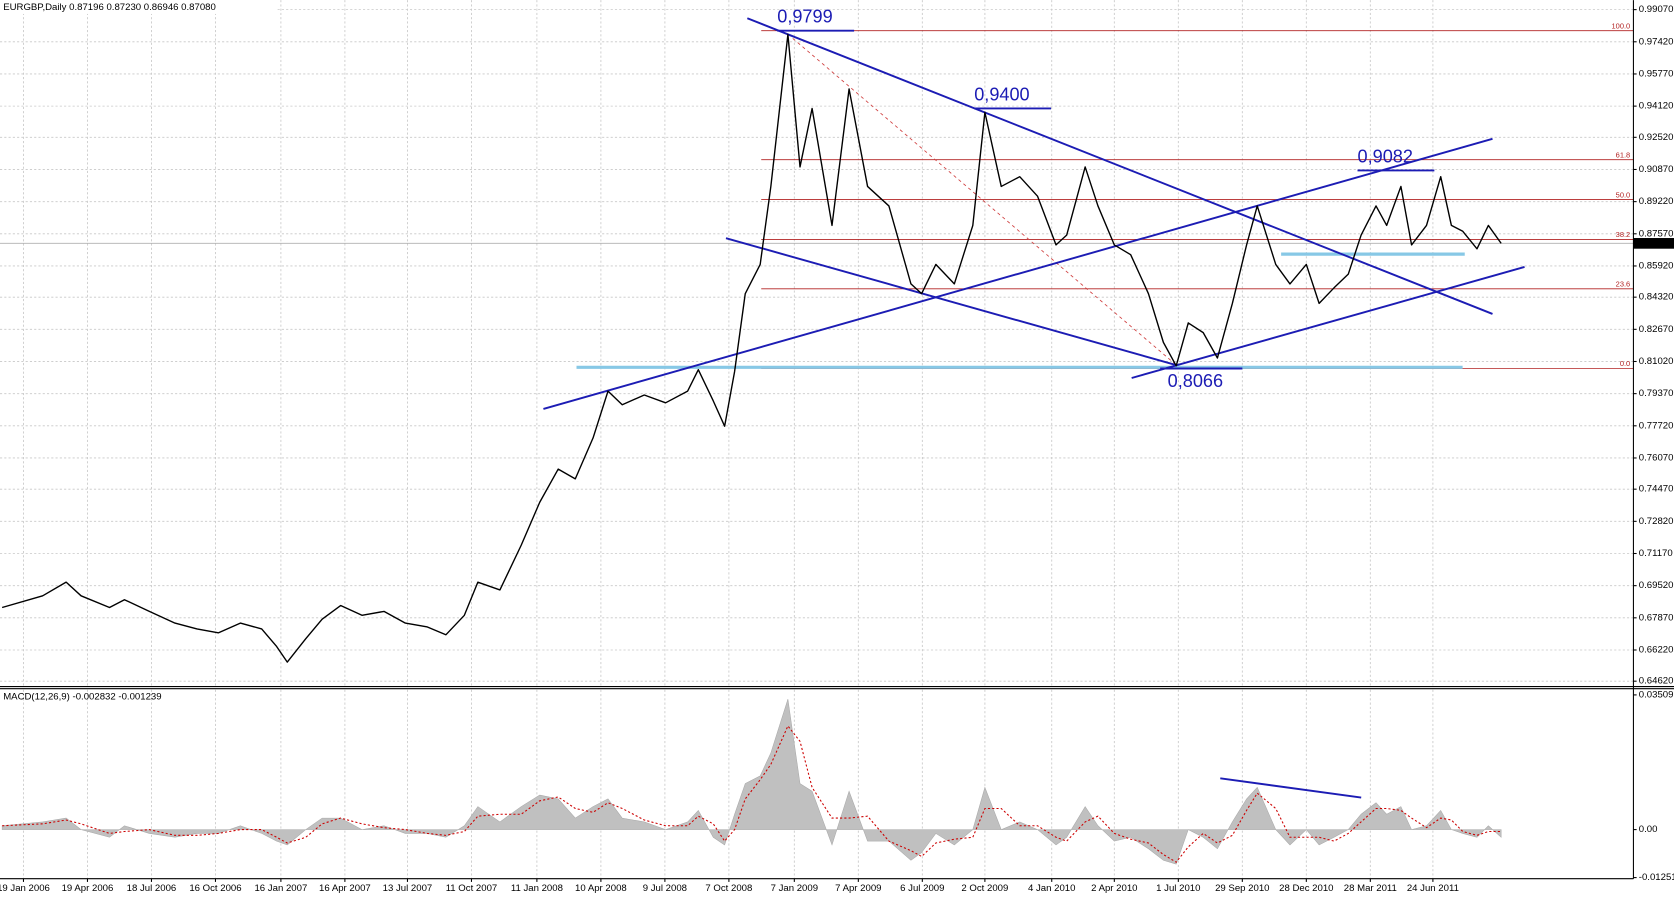 The image size is (1674, 898). Describe the element at coordinates (728, 888) in the screenshot. I see `x-tick-label: 7 Oct 2008` at that location.